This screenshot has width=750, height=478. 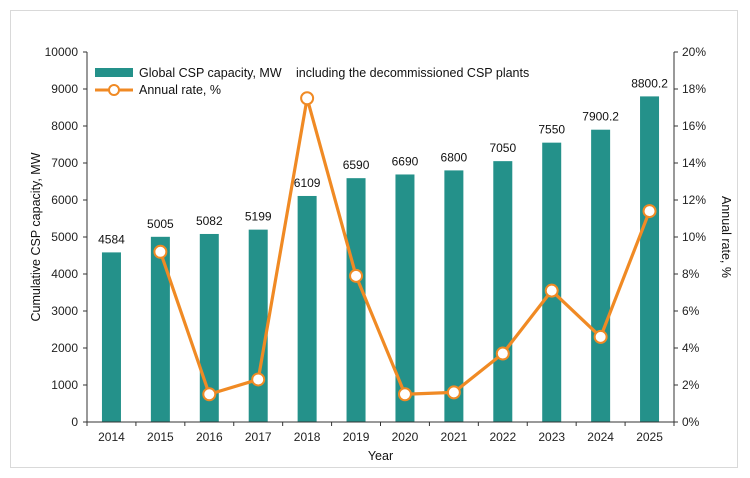 What do you see at coordinates (650, 259) in the screenshot?
I see `bar-2025` at bounding box center [650, 259].